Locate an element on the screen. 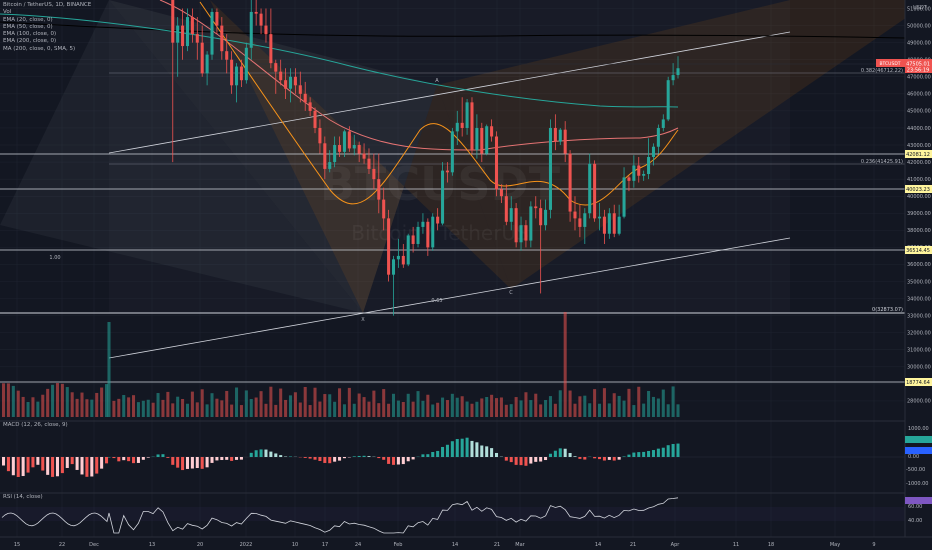 The image size is (932, 550). legend-indicator-vol: Vol is located at coordinates (7, 12).